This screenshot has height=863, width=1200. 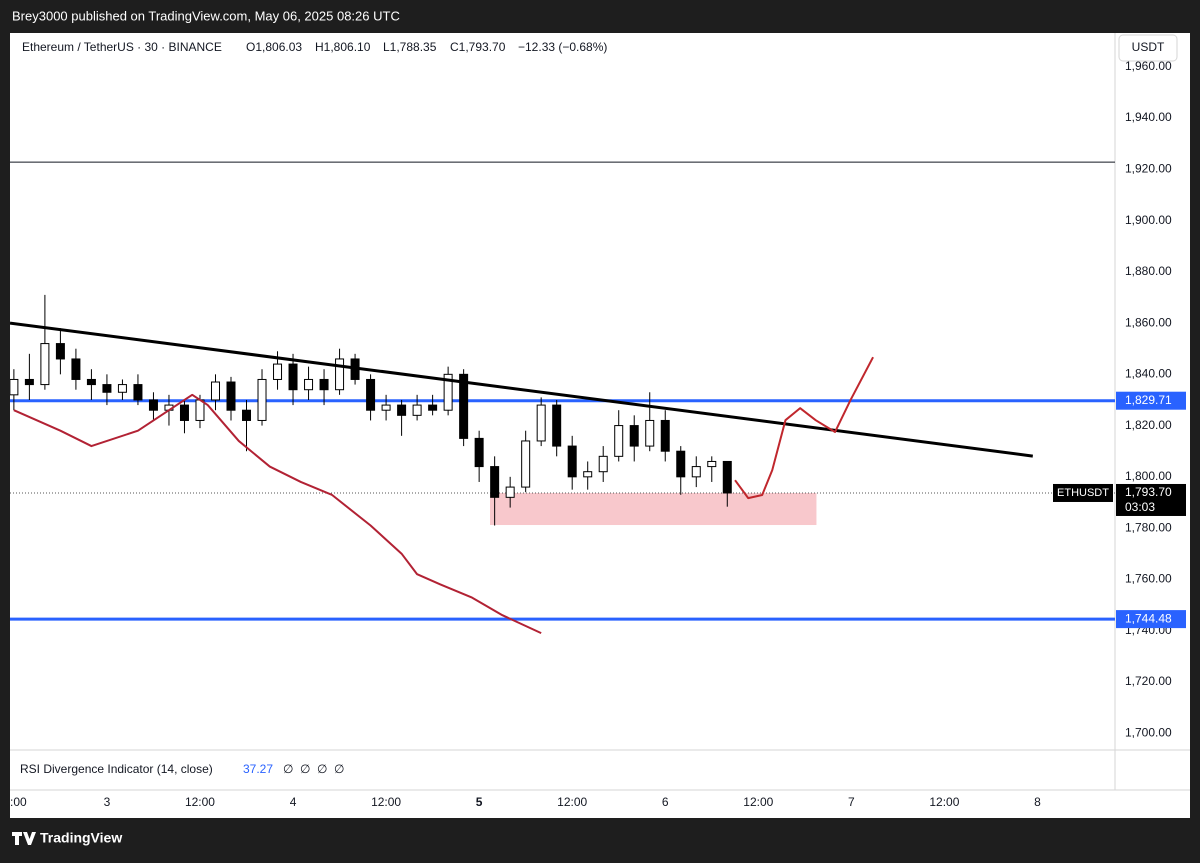 I want to click on symbol-tag-box, so click(x=1083, y=492).